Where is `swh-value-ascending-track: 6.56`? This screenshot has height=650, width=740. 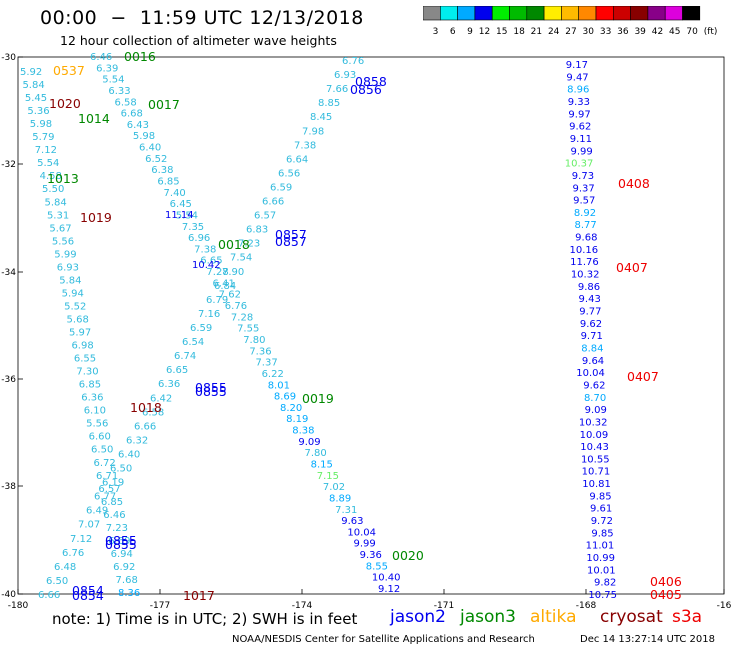
swh-value-ascending-track: 6.56 is located at coordinates (289, 173).